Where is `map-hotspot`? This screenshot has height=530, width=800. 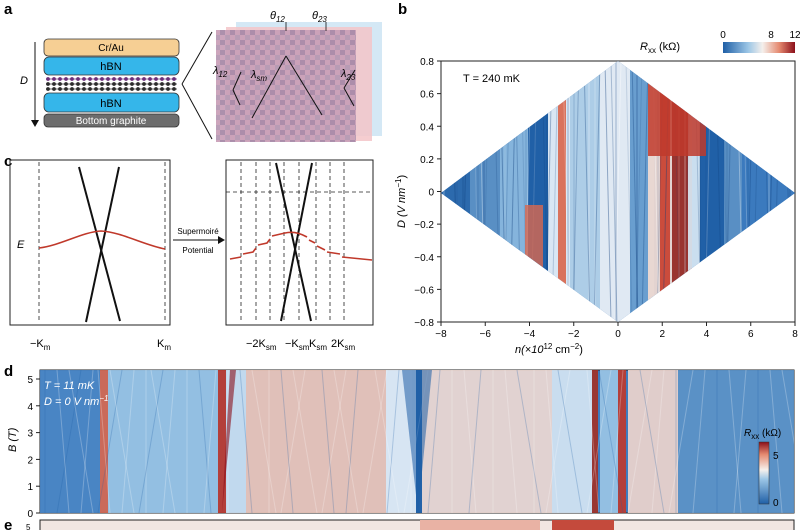 map-hotspot is located at coordinates (677, 108).